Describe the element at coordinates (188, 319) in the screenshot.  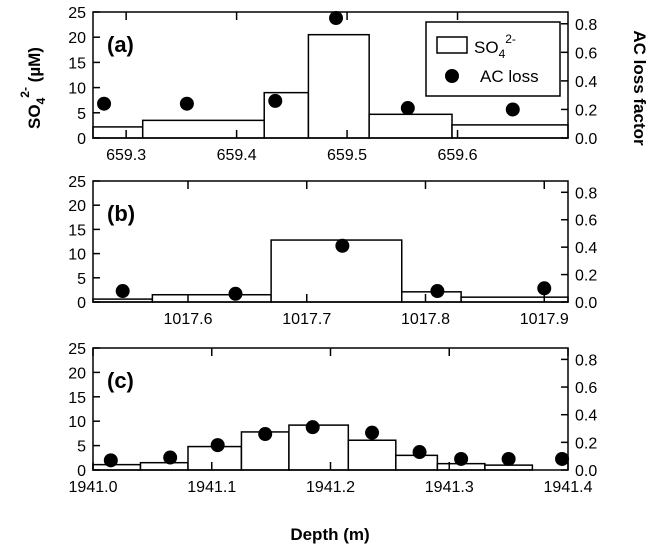
I see `x-tick-label: 1017.6` at that location.